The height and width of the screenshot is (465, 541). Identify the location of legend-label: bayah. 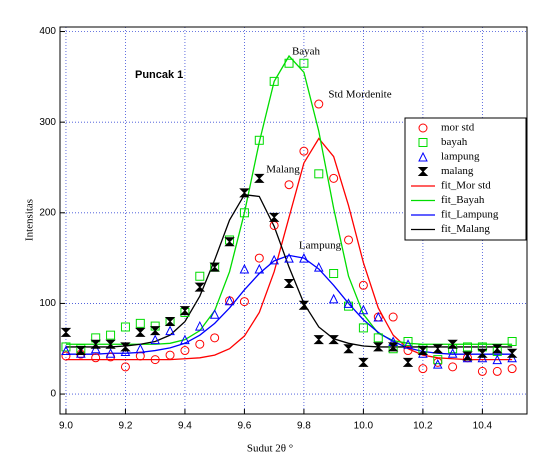
(454, 142).